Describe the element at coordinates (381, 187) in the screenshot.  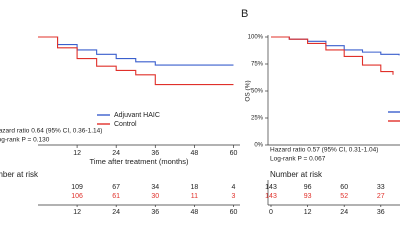
I see `risk-count: 33` at that location.